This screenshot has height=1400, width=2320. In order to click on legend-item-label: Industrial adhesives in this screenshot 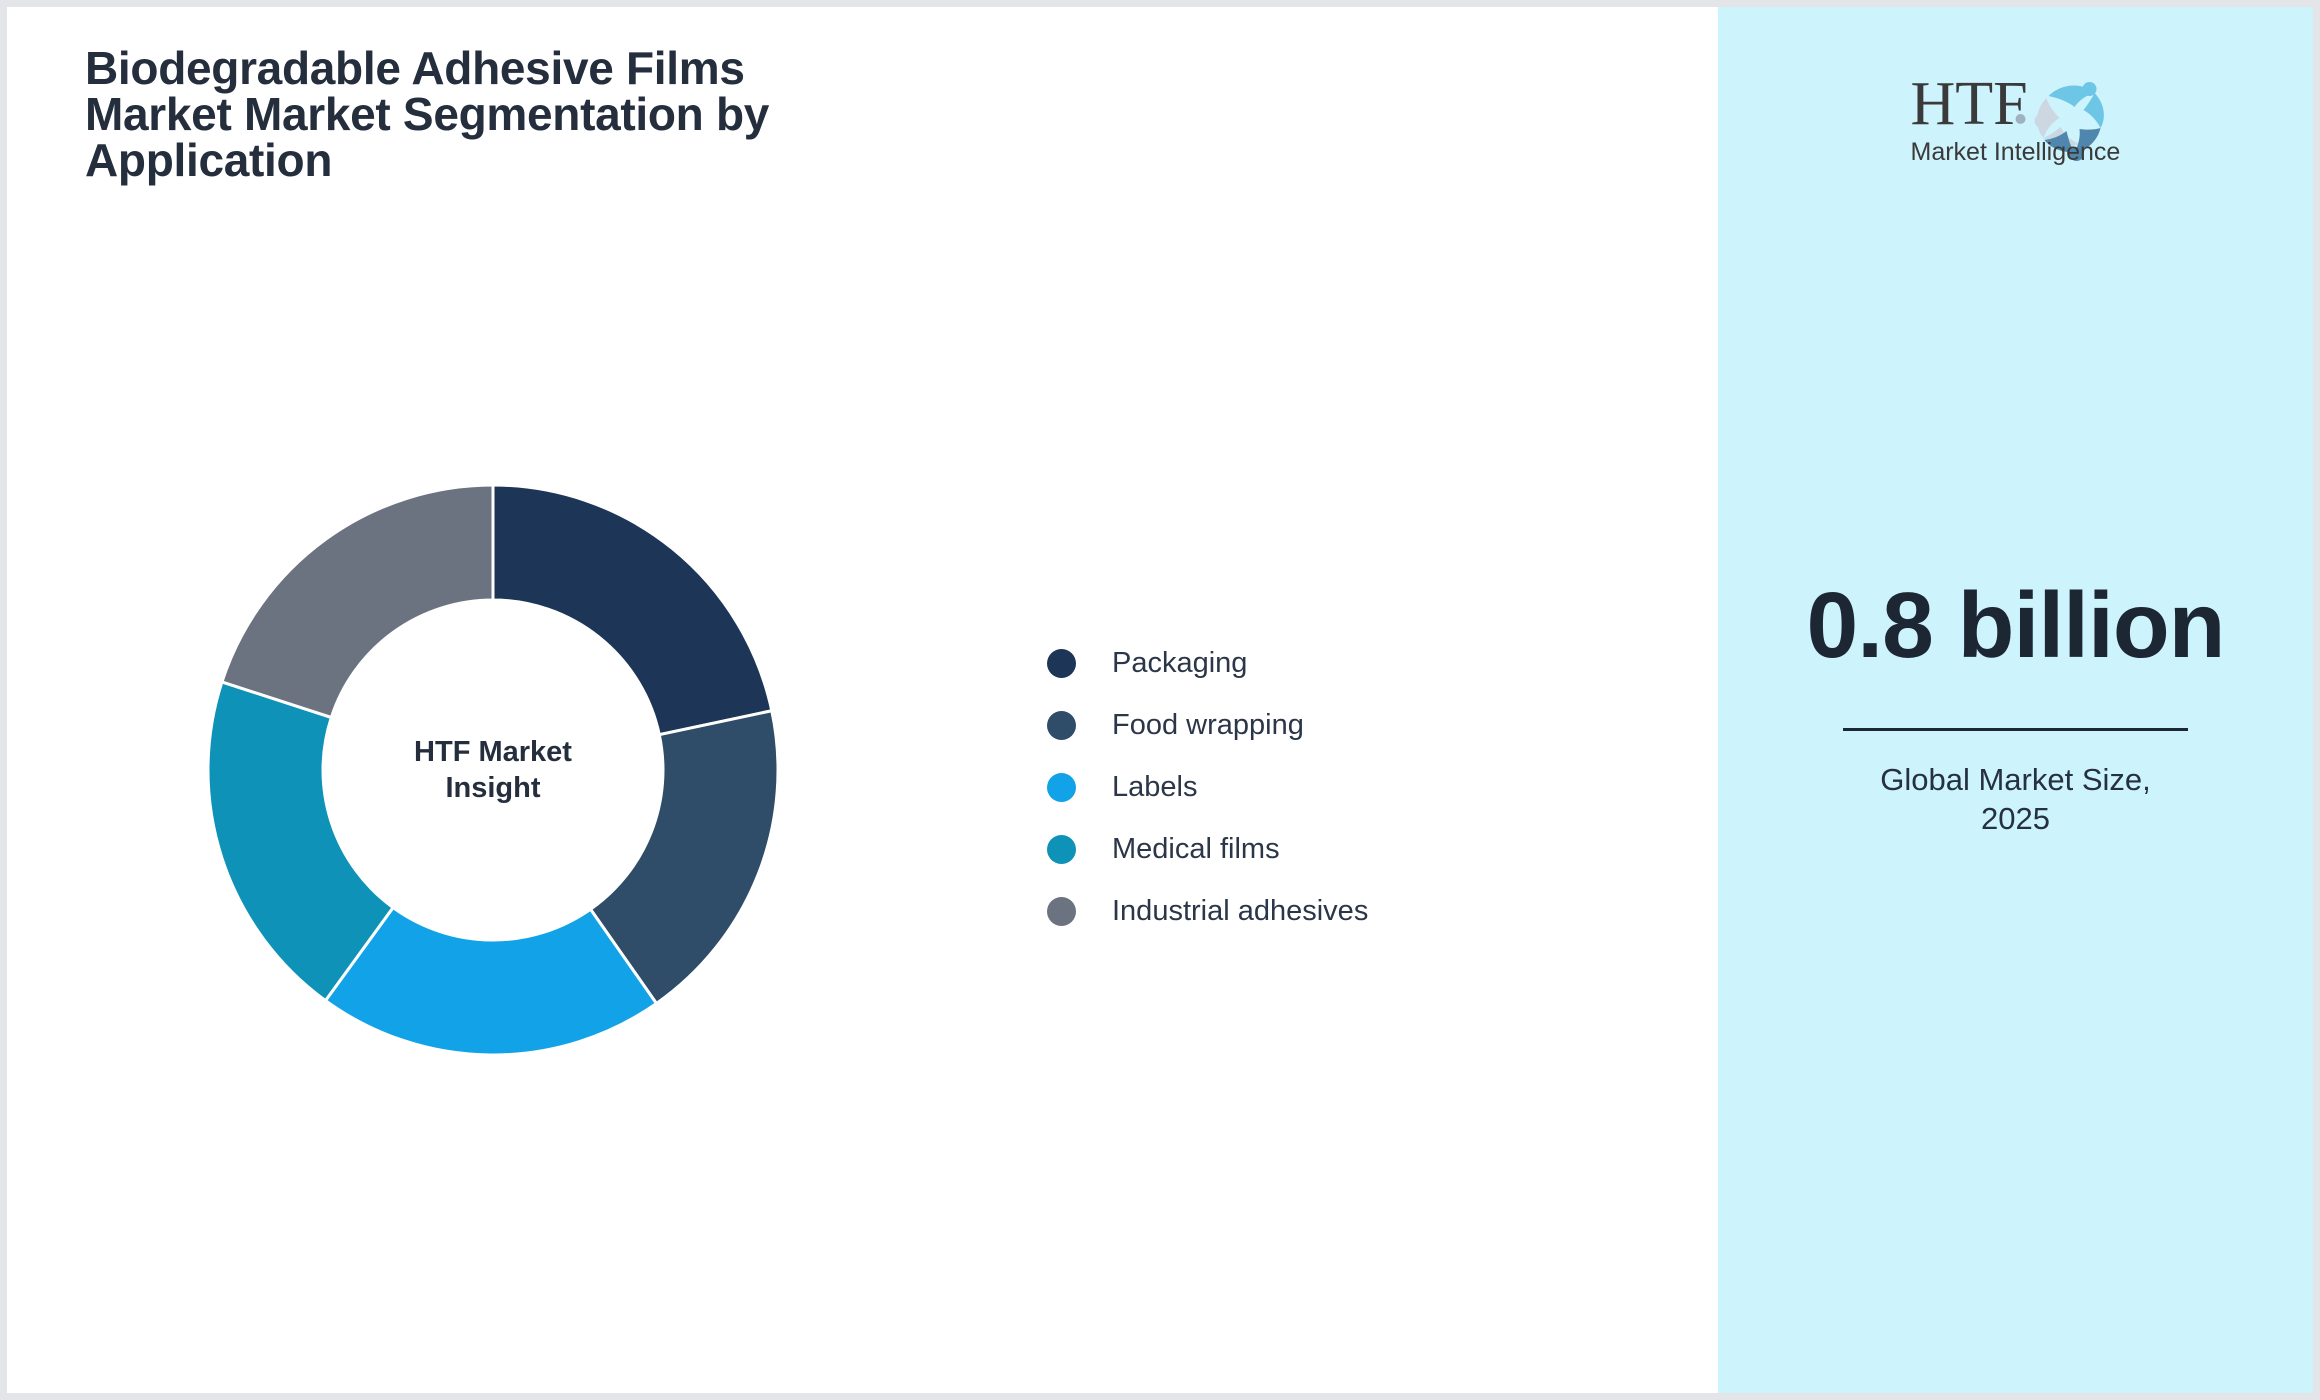, I will do `click(1240, 910)`.